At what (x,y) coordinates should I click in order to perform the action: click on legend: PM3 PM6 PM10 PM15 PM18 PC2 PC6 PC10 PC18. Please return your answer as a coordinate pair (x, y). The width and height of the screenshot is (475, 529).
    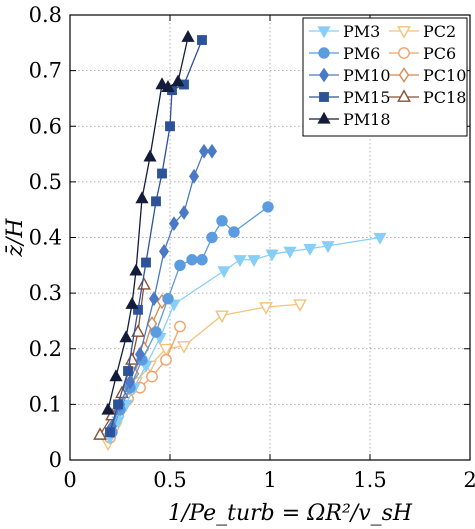
    Looking at the image, I should click on (385, 77).